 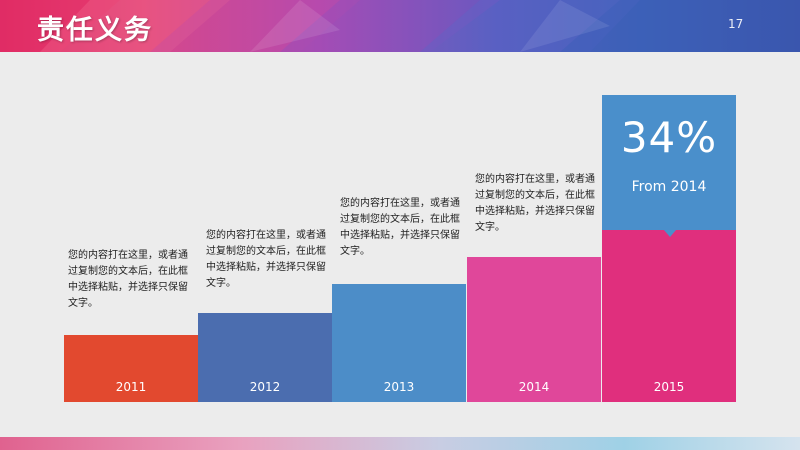 What do you see at coordinates (669, 316) in the screenshot?
I see `column-2015: 2015` at bounding box center [669, 316].